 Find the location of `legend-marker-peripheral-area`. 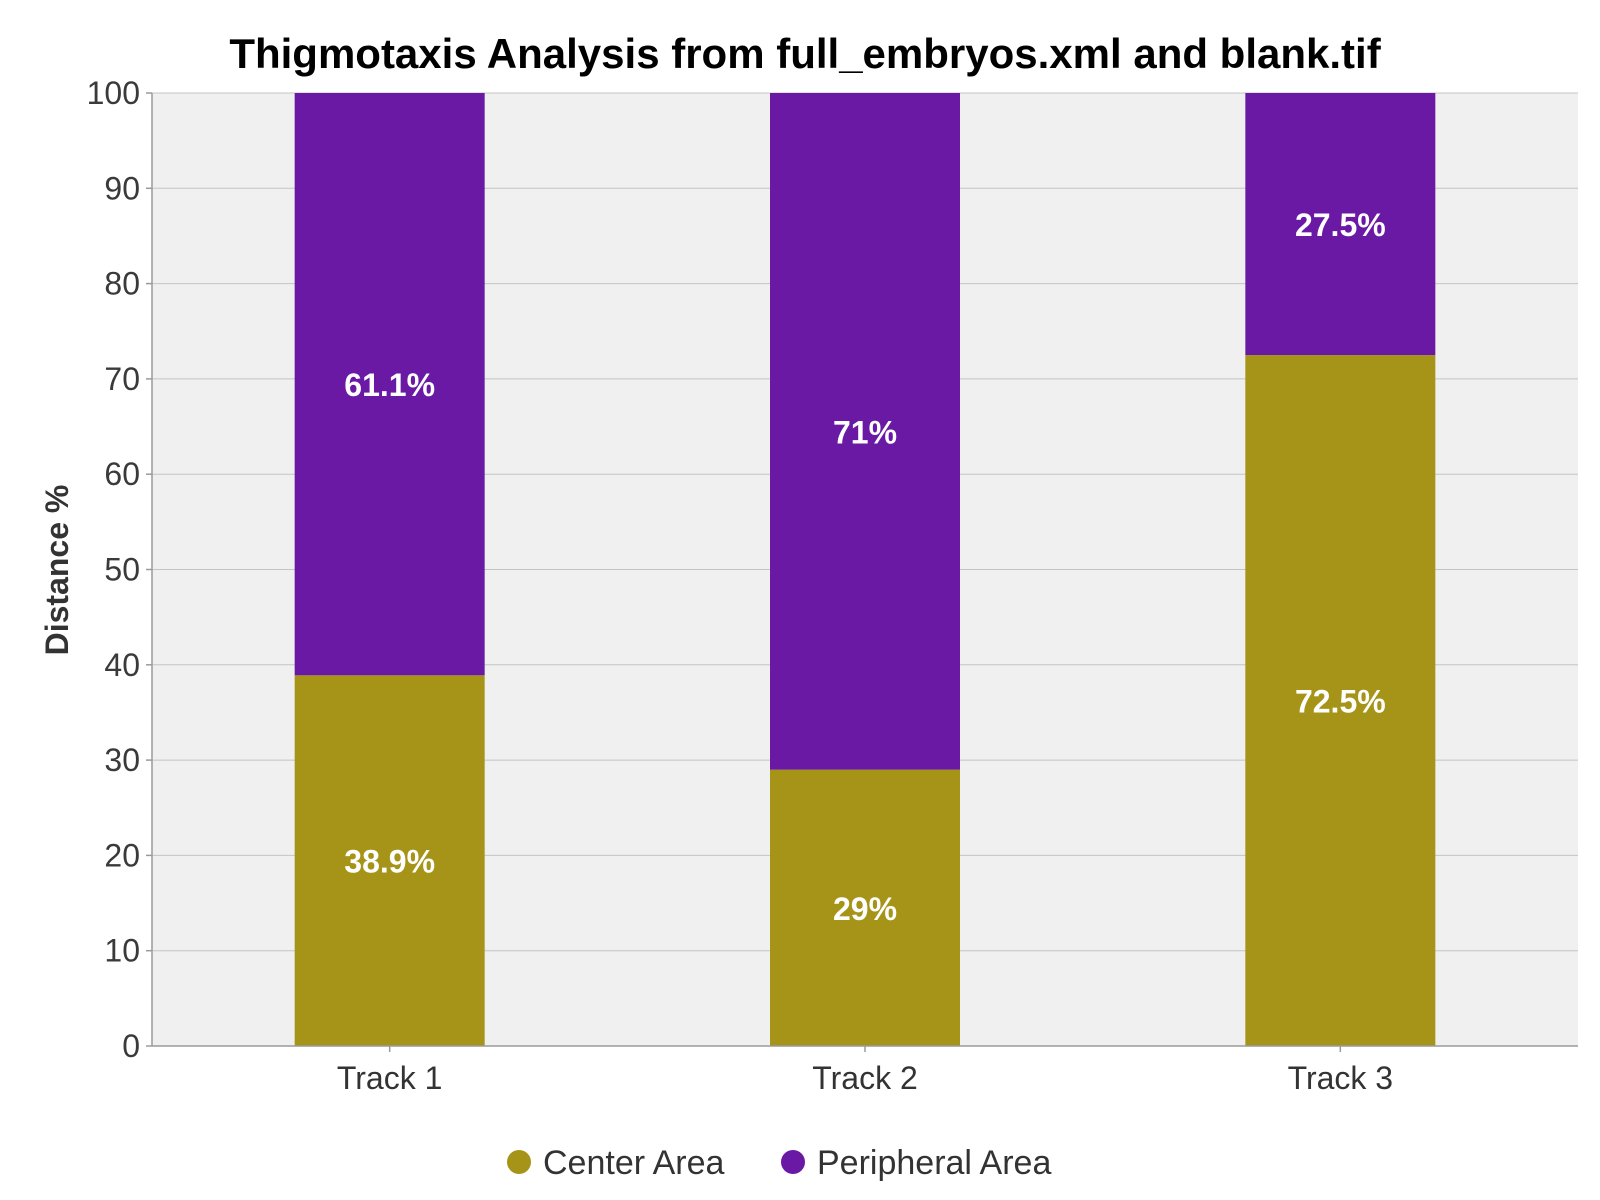

legend-marker-peripheral-area is located at coordinates (793, 1162).